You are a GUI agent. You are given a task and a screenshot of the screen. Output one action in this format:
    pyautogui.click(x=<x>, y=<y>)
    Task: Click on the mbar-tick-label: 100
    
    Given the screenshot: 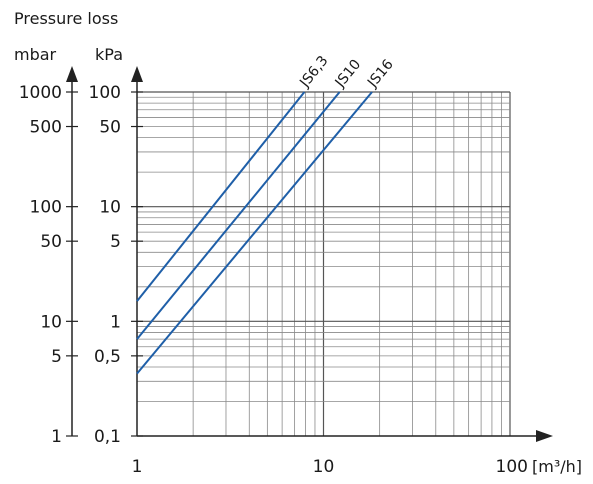 What is the action you would take?
    pyautogui.click(x=46, y=208)
    